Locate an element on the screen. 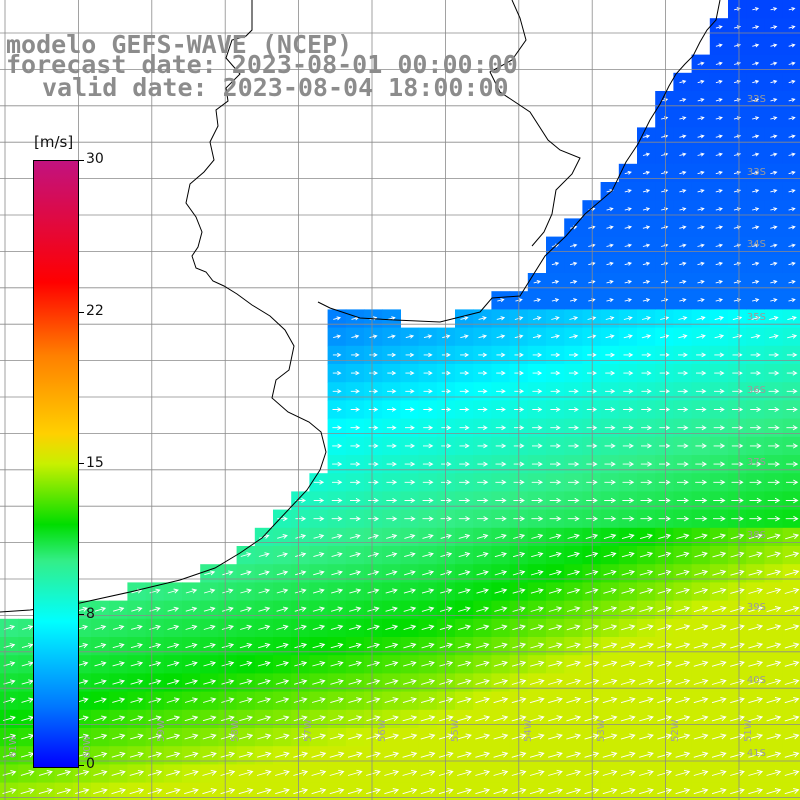  map-title-model: modelo GEFS-WAVE (NCEP) is located at coordinates (179, 44).